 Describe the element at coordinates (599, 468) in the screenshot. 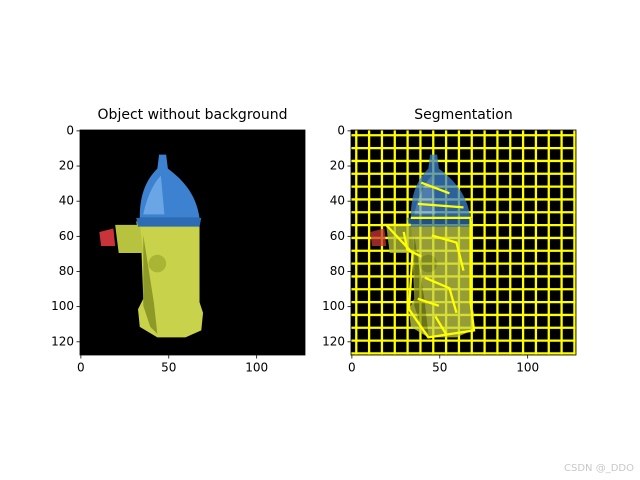

I see `watermark: CSDN @_DDO` at that location.